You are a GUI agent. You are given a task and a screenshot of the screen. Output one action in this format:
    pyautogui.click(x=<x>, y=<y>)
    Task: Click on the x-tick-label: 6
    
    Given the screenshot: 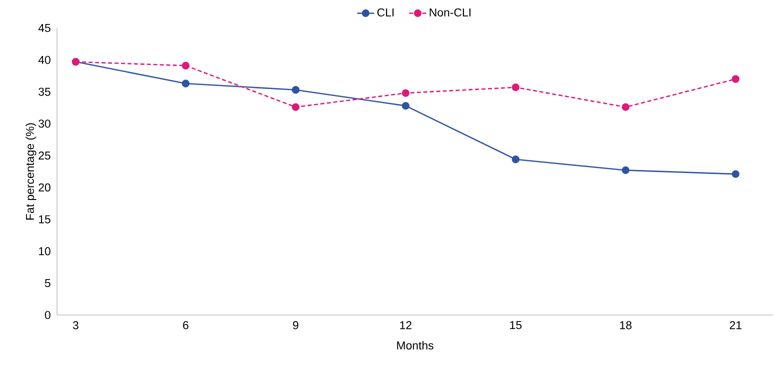 What is the action you would take?
    pyautogui.click(x=185, y=325)
    